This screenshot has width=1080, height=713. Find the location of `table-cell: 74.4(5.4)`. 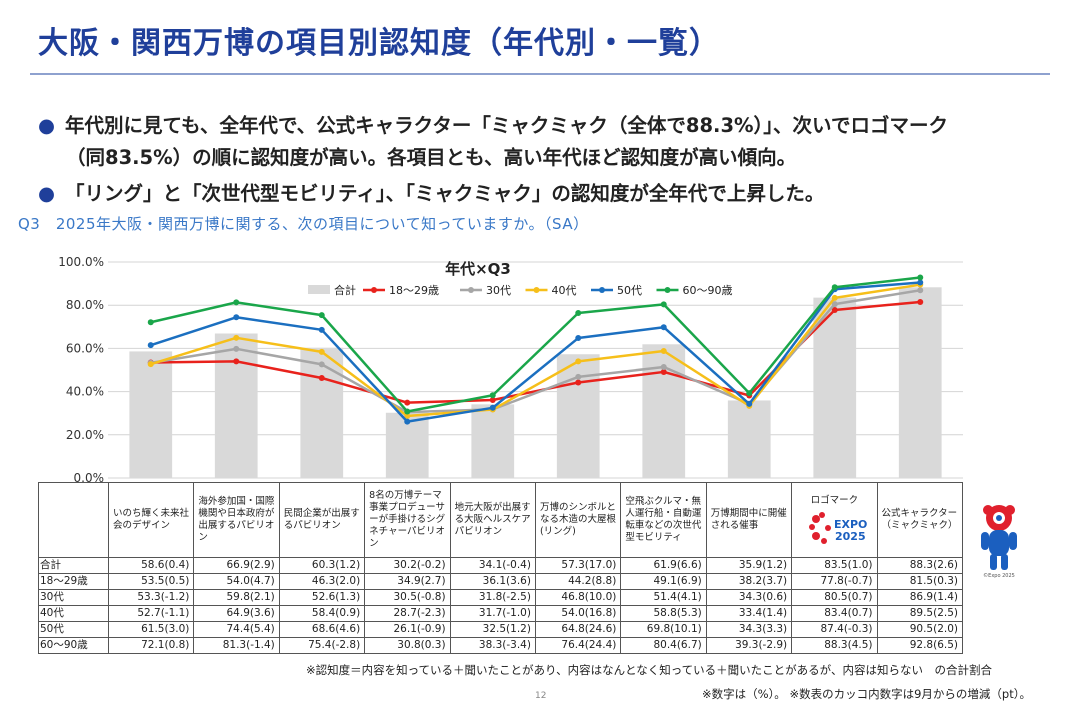

table-cell: 74.4(5.4) is located at coordinates (236, 629).